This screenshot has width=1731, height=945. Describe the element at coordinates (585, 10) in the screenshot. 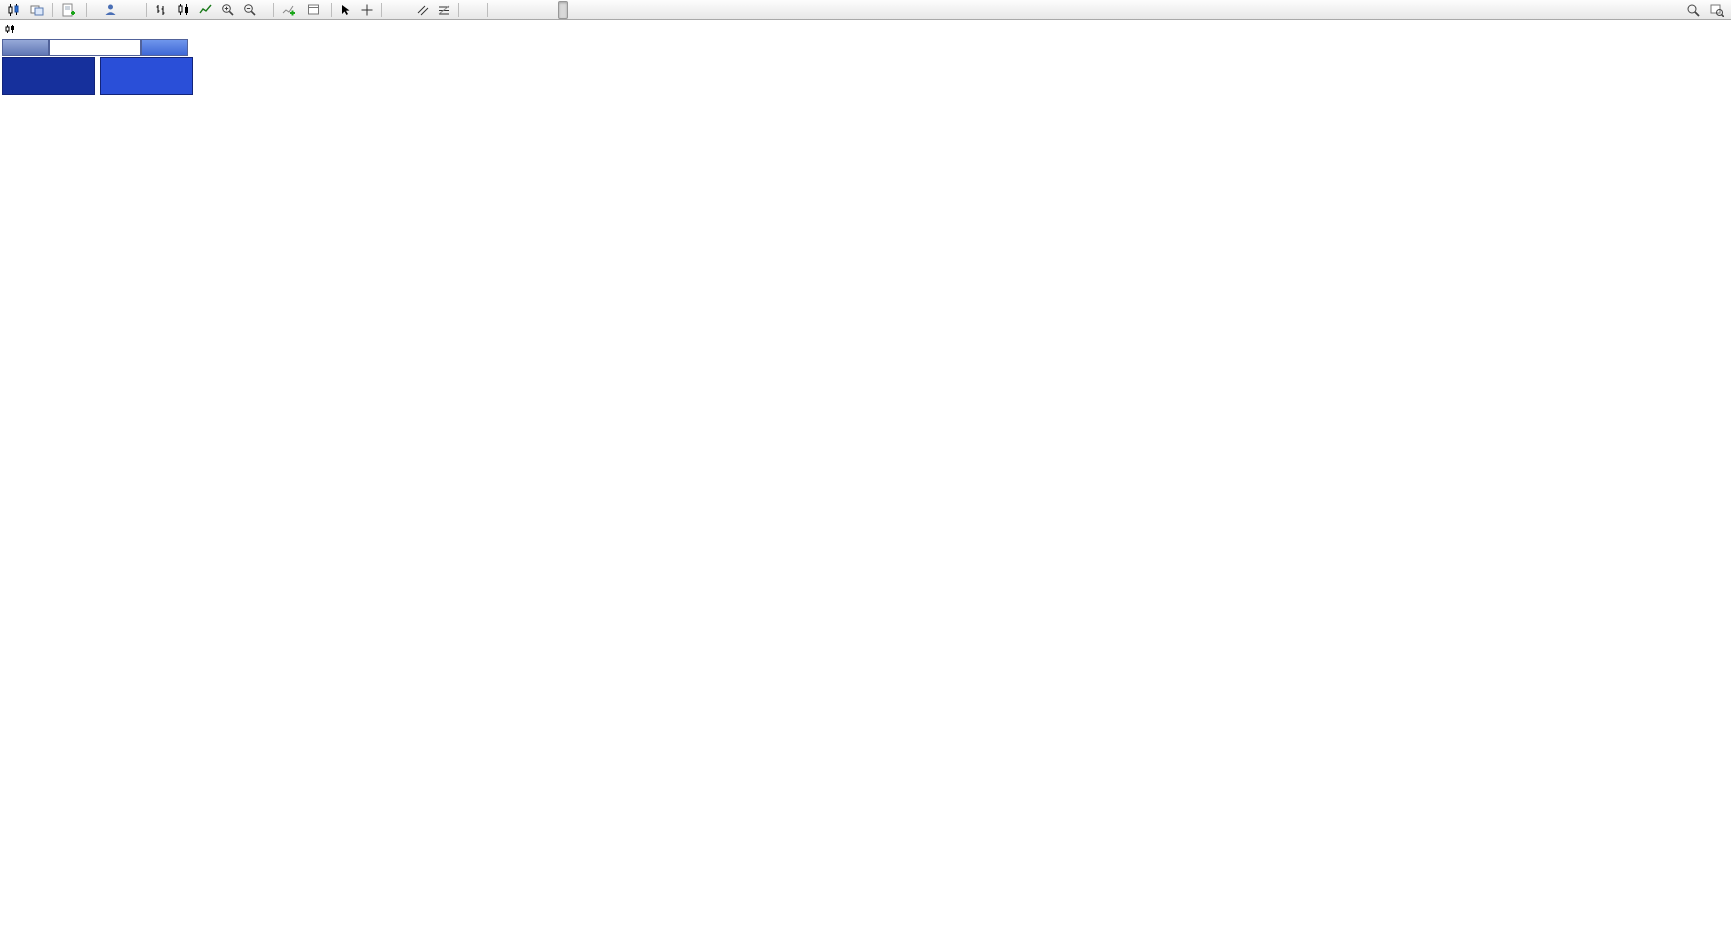

I see `timeframe-mn-button` at that location.